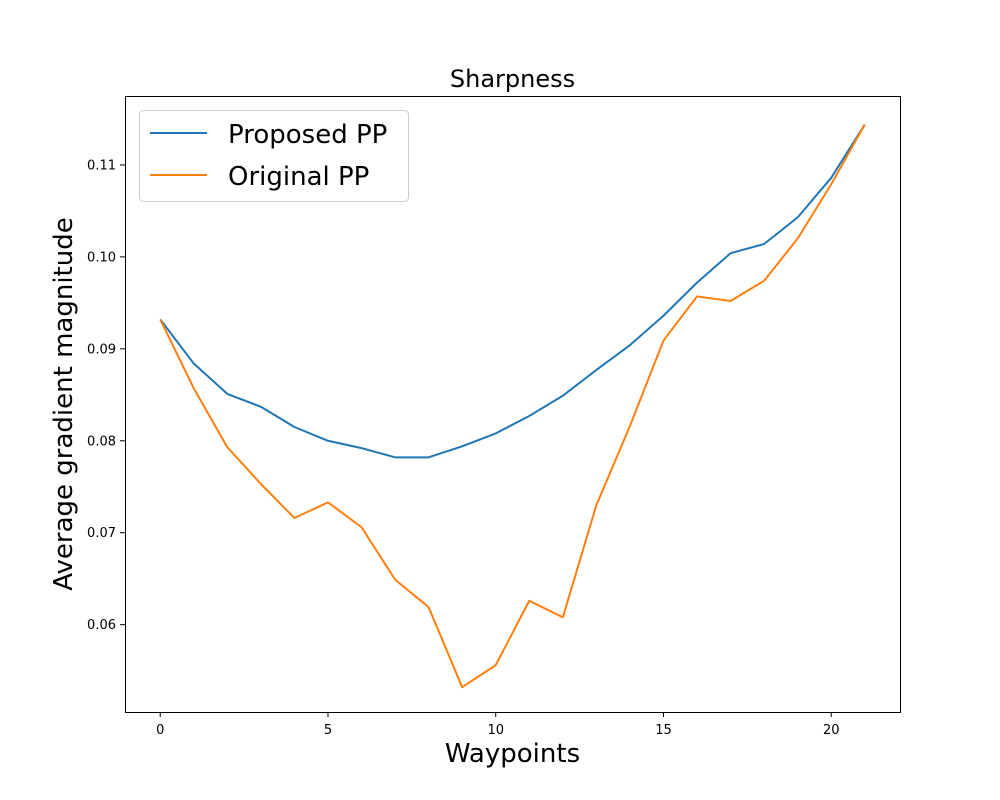 This screenshot has width=1000, height=800. What do you see at coordinates (298, 177) in the screenshot?
I see `legend-label-original-pp: Original PP` at bounding box center [298, 177].